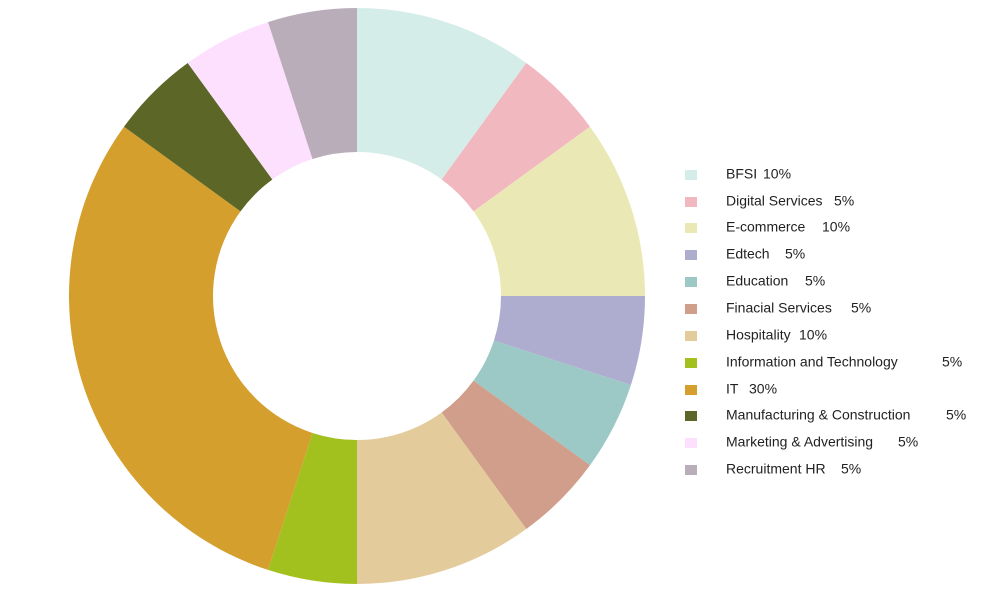 The height and width of the screenshot is (595, 1000). Describe the element at coordinates (776, 469) in the screenshot. I see `legend-label: Recruitment HR` at that location.